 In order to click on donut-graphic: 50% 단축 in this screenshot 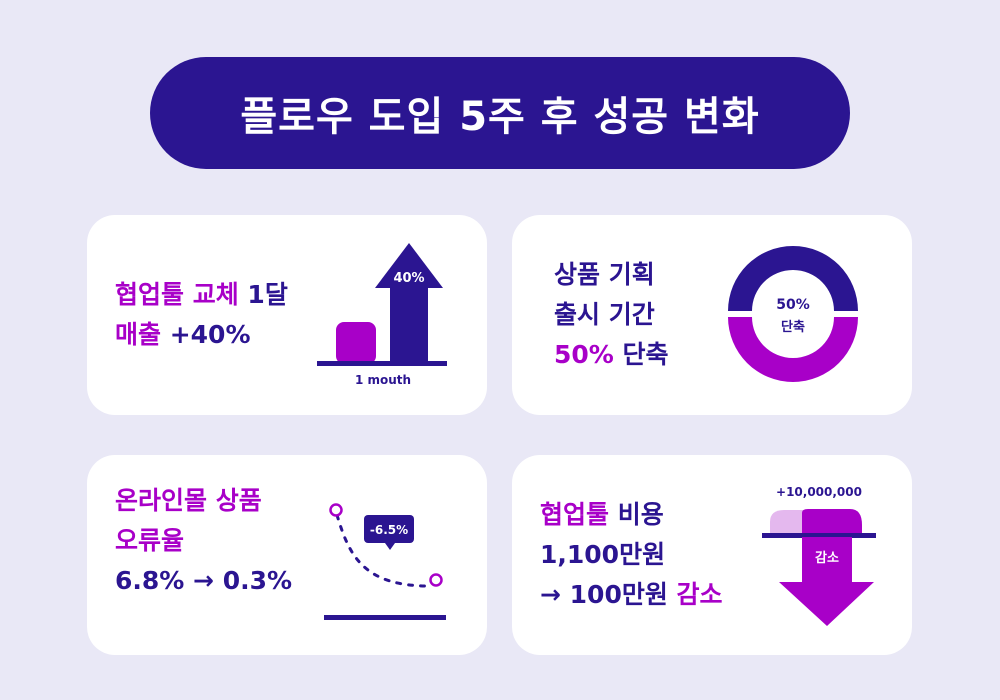, I will do `click(793, 314)`.